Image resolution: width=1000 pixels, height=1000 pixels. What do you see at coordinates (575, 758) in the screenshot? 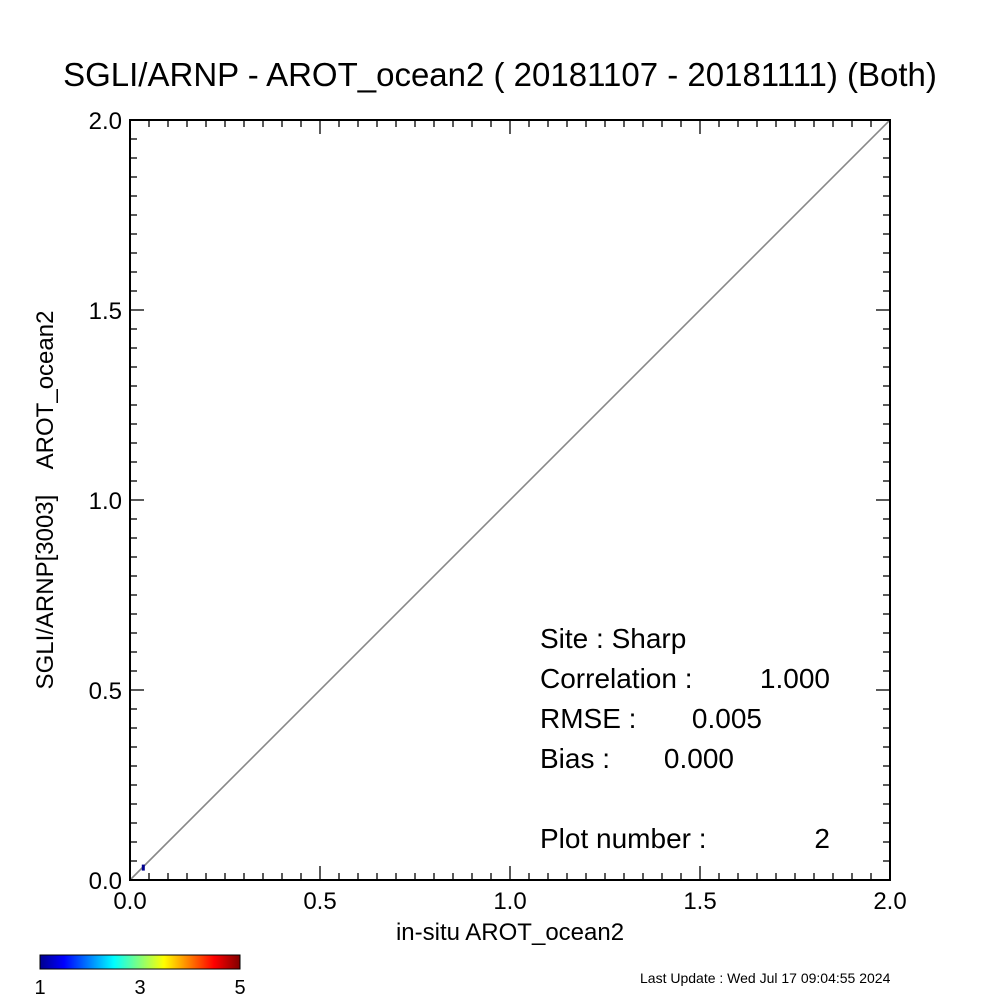
I see `stat-label: Bias :` at bounding box center [575, 758].